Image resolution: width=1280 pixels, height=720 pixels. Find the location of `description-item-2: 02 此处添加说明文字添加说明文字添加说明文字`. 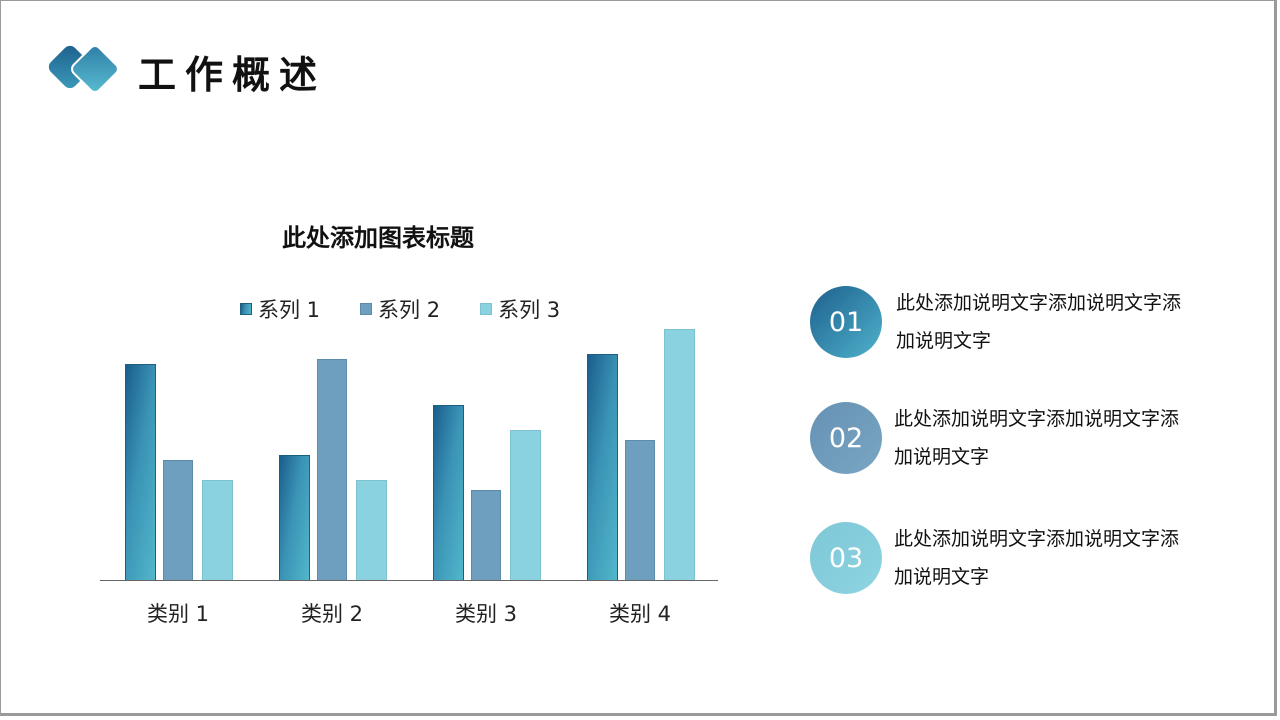

description-item-2: 02 此处添加说明文字添加说明文字添加说明文字 is located at coordinates (1020, 439).